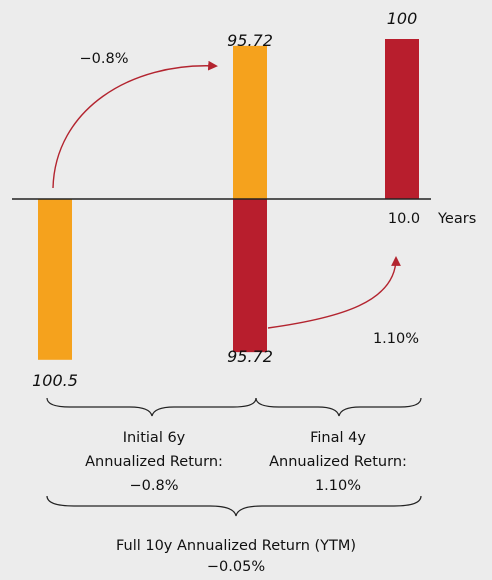 This screenshot has width=492, height=580. I want to click on brace-full-10y, so click(234, 506).